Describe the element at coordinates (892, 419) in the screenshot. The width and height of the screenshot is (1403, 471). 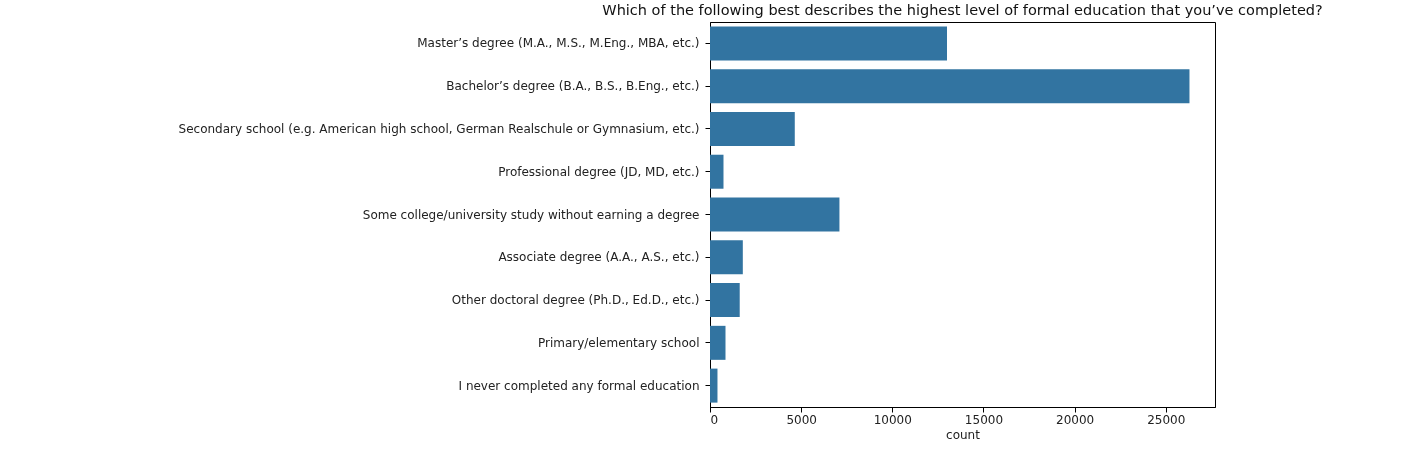
I see `x-tick-label: 10000` at that location.